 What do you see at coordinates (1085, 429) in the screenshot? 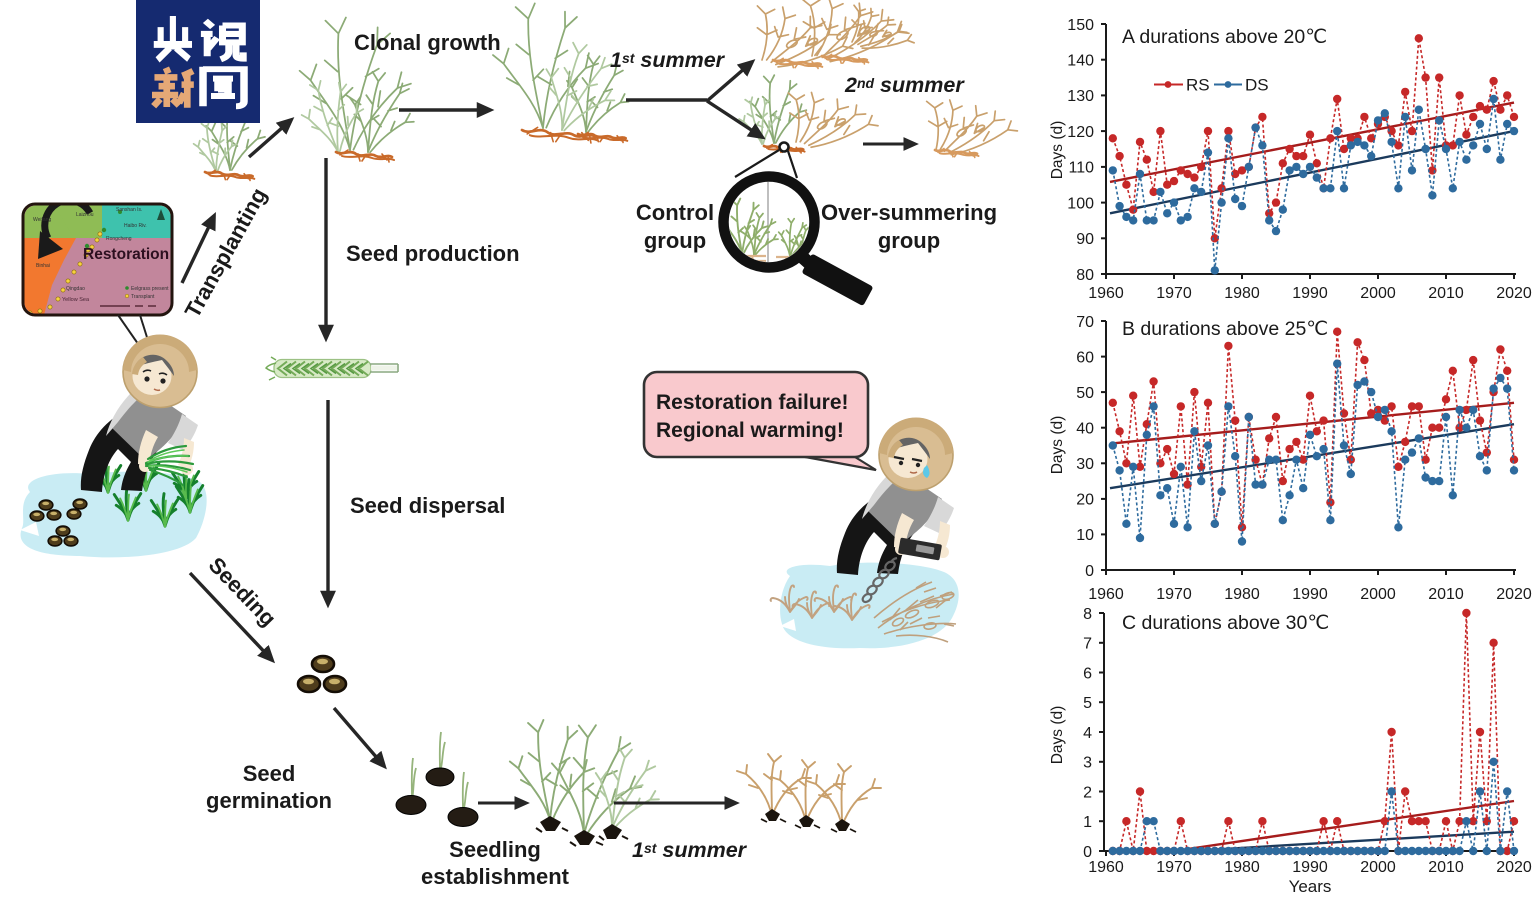
I see `svg-text: 40` at bounding box center [1085, 429].